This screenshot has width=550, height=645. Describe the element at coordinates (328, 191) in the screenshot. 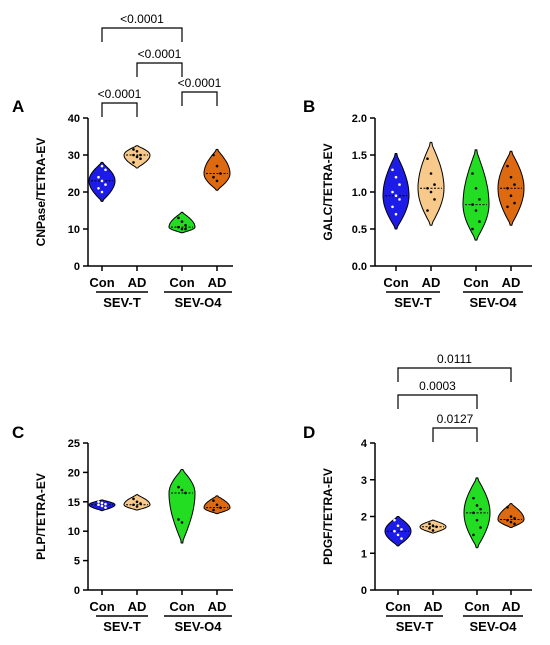

I see `y-axis-label: GALC/TETRA-EV` at that location.